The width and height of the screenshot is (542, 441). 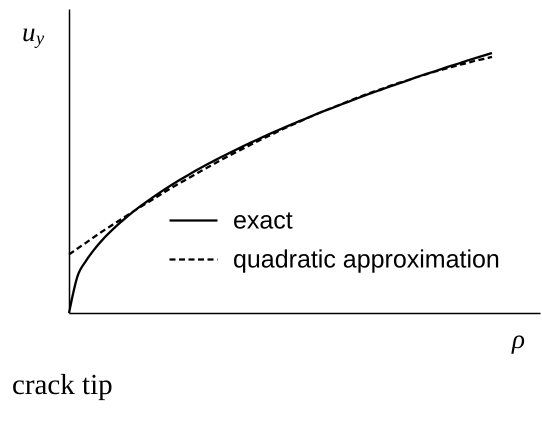 What do you see at coordinates (263, 220) in the screenshot?
I see `legend-label: exact` at bounding box center [263, 220].